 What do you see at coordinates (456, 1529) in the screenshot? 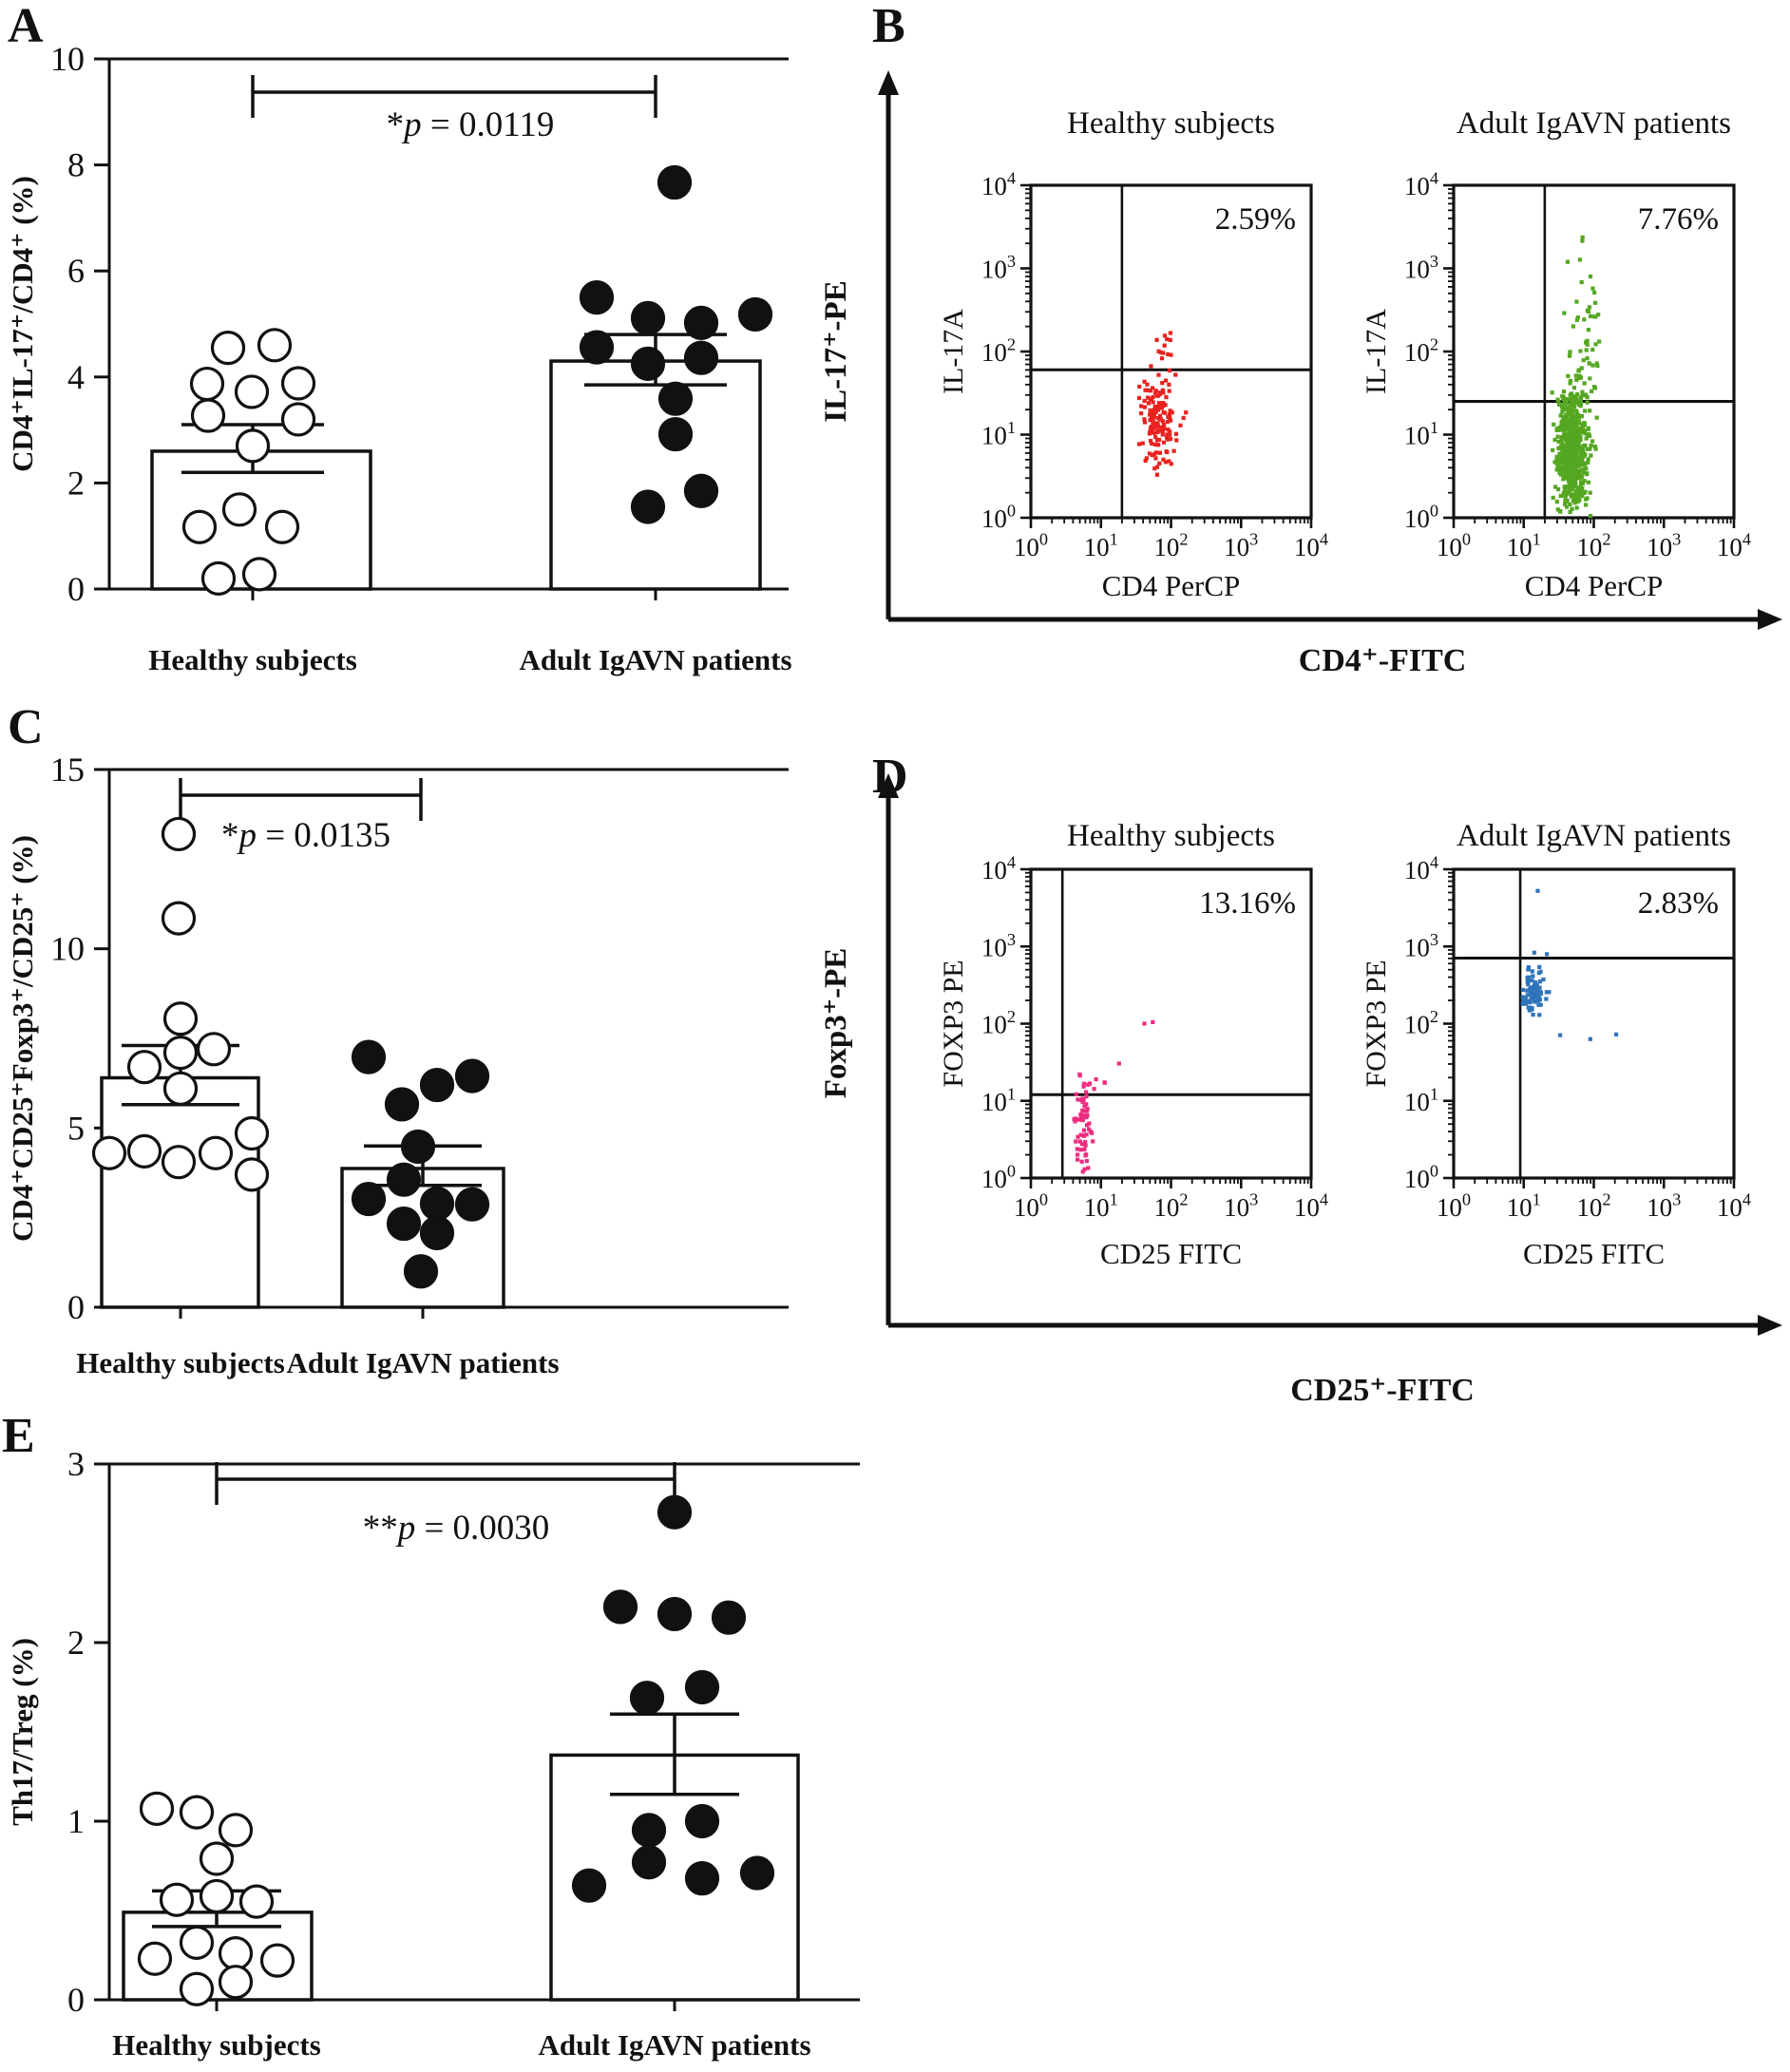
I see `p-value-label: **p = 0.0030` at bounding box center [456, 1529].